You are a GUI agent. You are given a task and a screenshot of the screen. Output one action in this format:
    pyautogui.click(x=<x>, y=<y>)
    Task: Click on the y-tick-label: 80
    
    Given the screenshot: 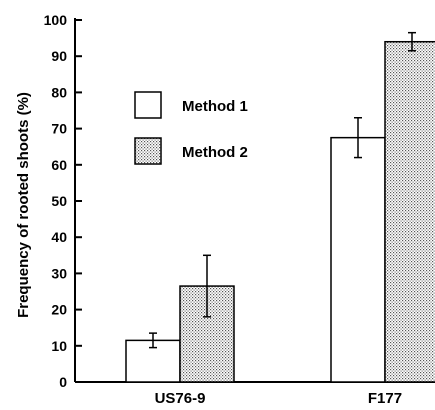 What is the action you would take?
    pyautogui.click(x=59, y=92)
    